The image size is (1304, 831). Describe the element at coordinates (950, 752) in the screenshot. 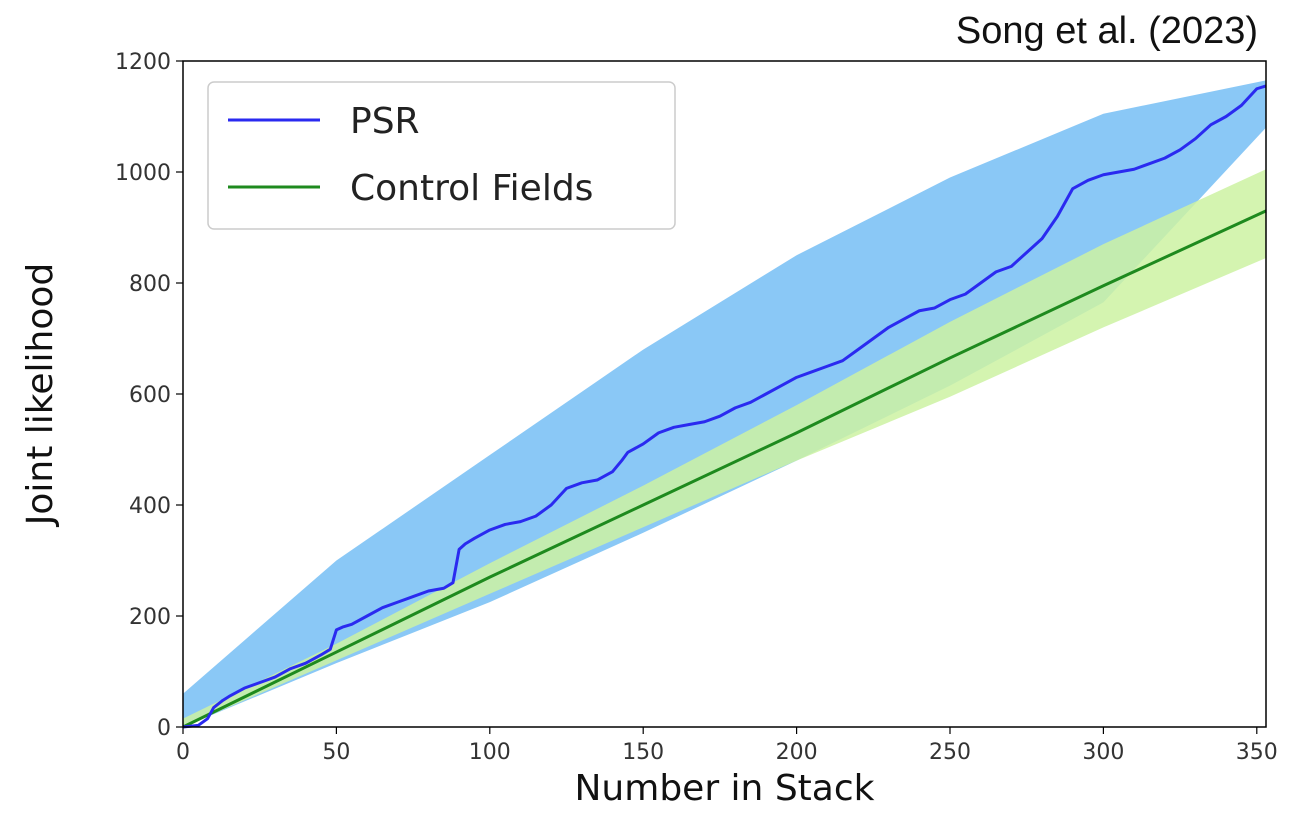

I see `x-tick-label: 250` at that location.